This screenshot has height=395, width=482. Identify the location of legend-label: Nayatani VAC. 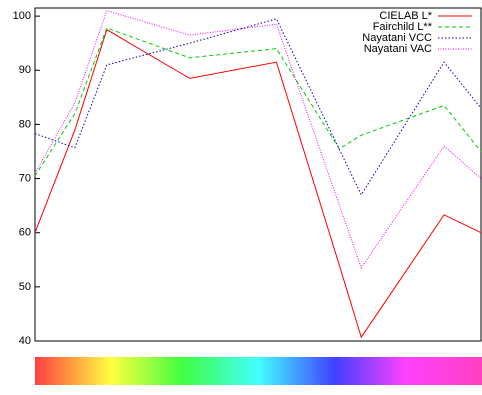
(398, 49).